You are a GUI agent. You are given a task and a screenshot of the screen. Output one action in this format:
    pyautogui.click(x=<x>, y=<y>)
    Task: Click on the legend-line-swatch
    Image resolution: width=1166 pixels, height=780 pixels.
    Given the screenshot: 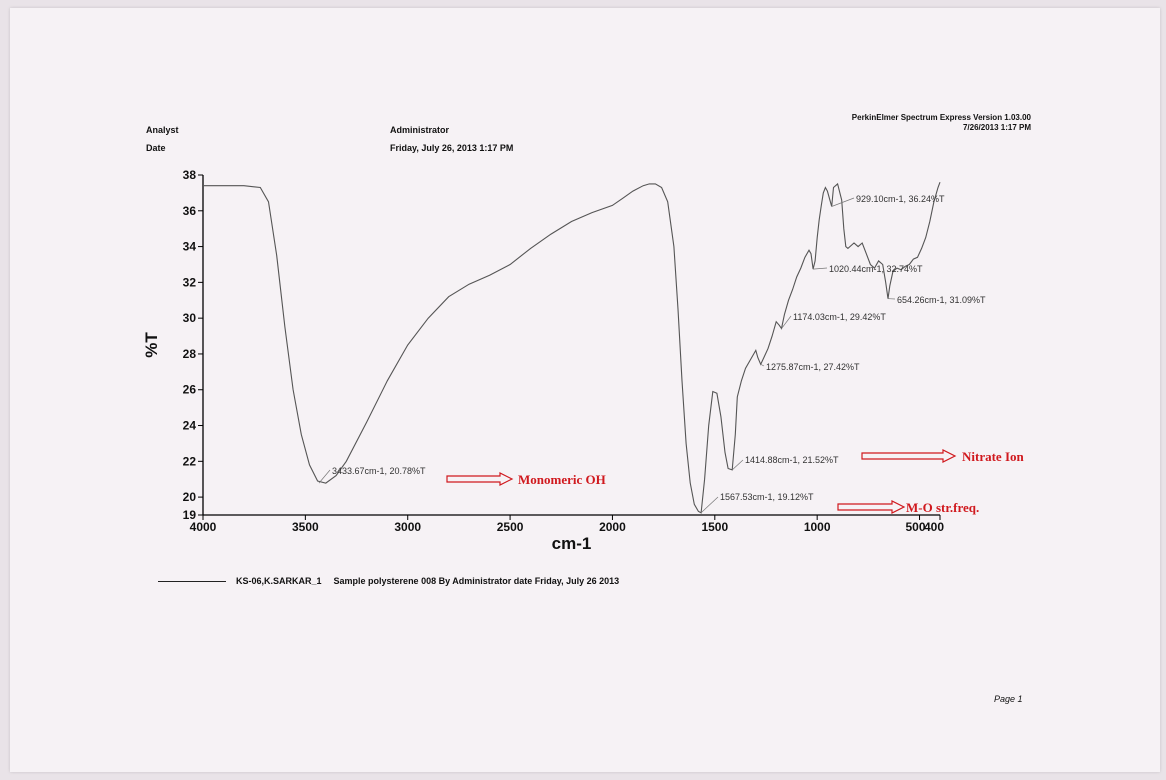 What is the action you would take?
    pyautogui.click(x=192, y=581)
    